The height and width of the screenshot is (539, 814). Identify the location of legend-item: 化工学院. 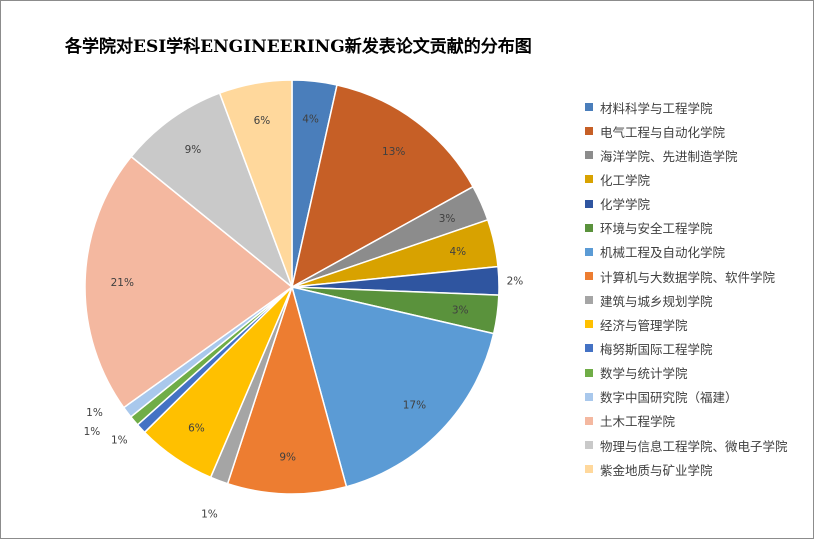
(686, 179).